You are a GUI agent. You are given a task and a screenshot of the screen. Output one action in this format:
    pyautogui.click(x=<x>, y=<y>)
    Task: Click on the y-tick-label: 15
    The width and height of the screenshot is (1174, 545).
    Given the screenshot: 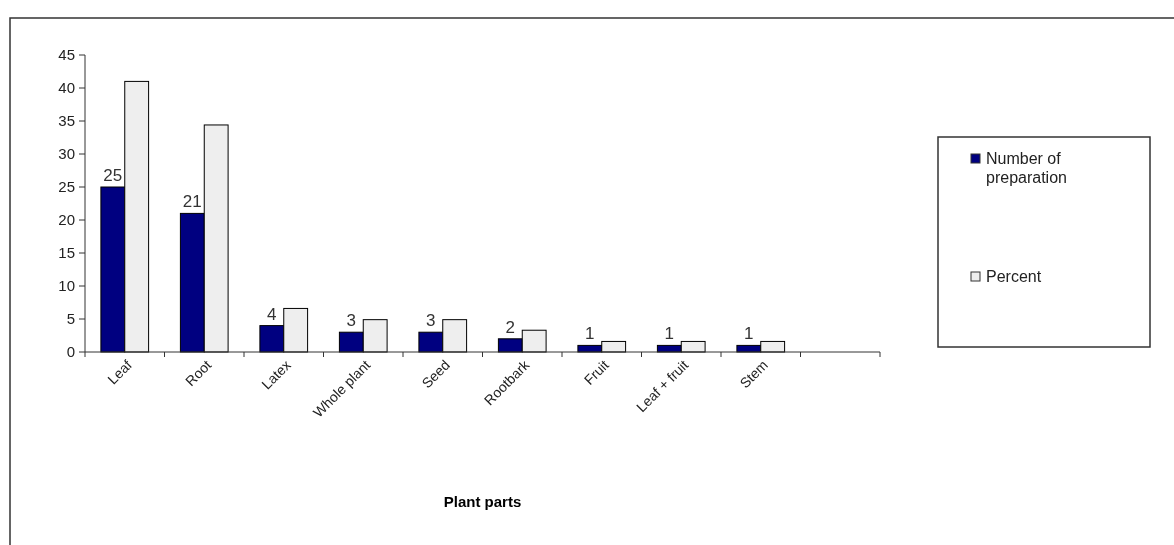 What is the action you would take?
    pyautogui.click(x=66, y=253)
    